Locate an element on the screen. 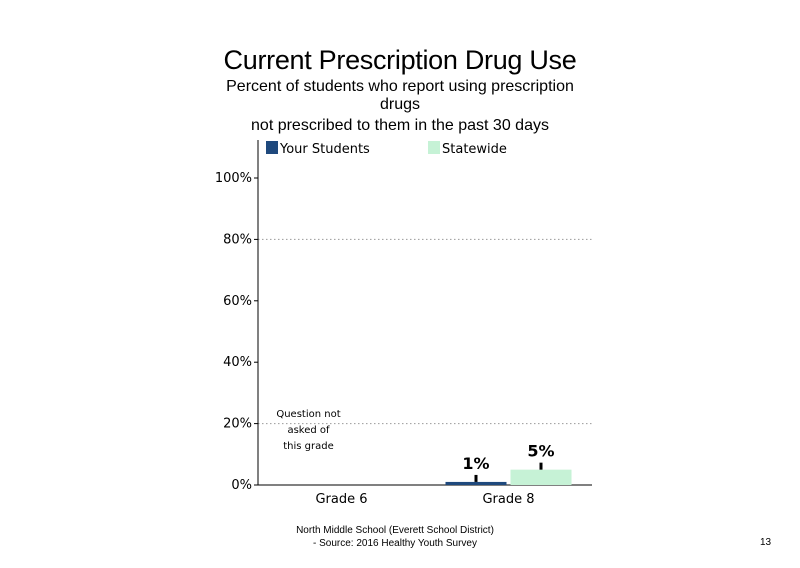 Image resolution: width=800 pixels, height=568 pixels. legend-label-statewide: Statewide is located at coordinates (474, 149).